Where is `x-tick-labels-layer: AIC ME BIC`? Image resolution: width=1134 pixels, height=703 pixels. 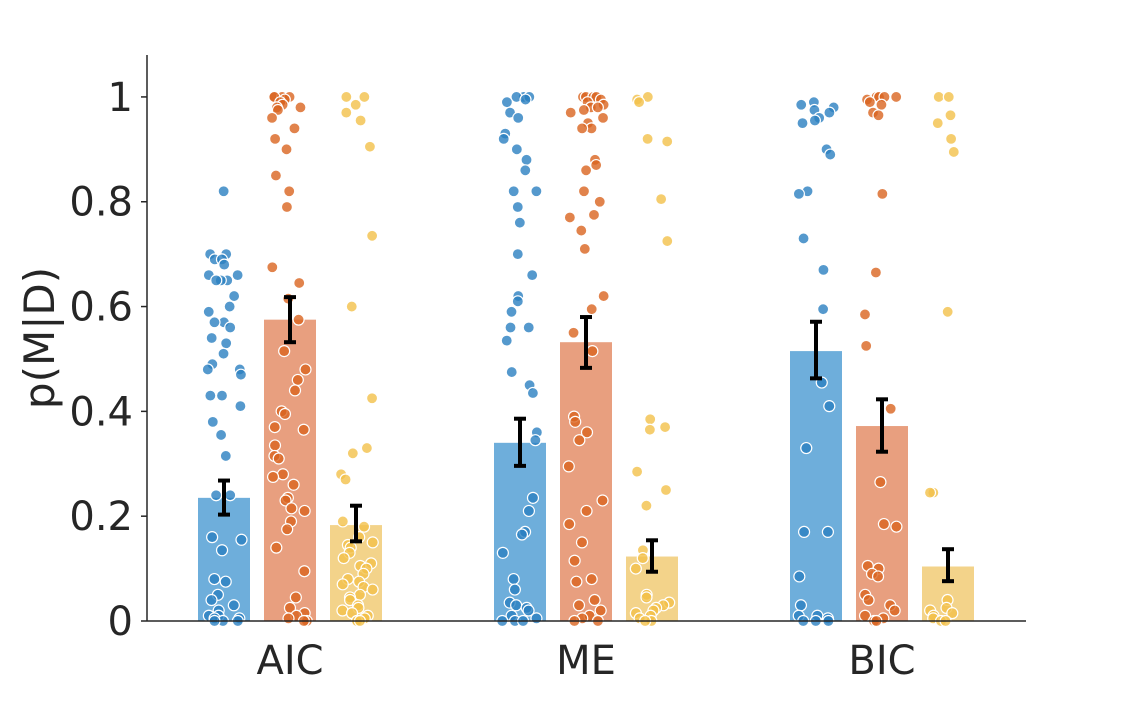
x-tick-labels-layer: AIC ME BIC is located at coordinates (585, 661).